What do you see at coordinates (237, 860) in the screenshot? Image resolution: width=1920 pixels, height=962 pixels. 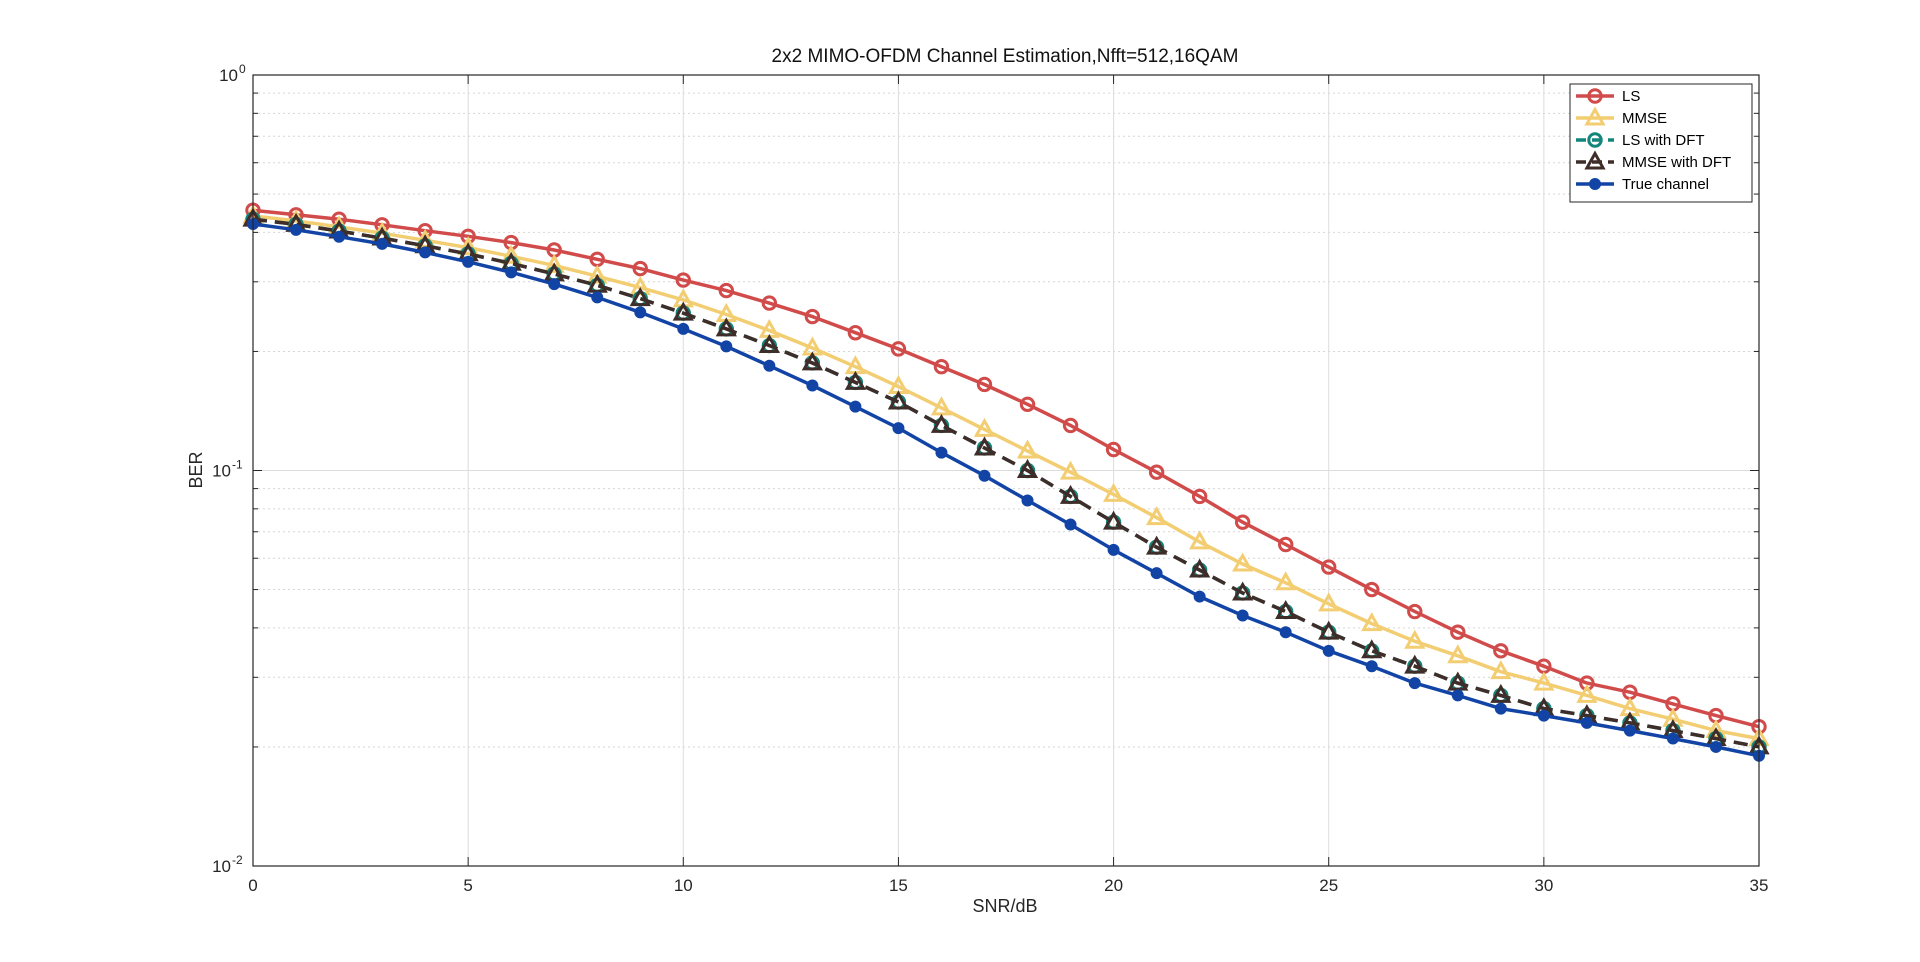 I see `y-tick-label-exponent: -2` at bounding box center [237, 860].